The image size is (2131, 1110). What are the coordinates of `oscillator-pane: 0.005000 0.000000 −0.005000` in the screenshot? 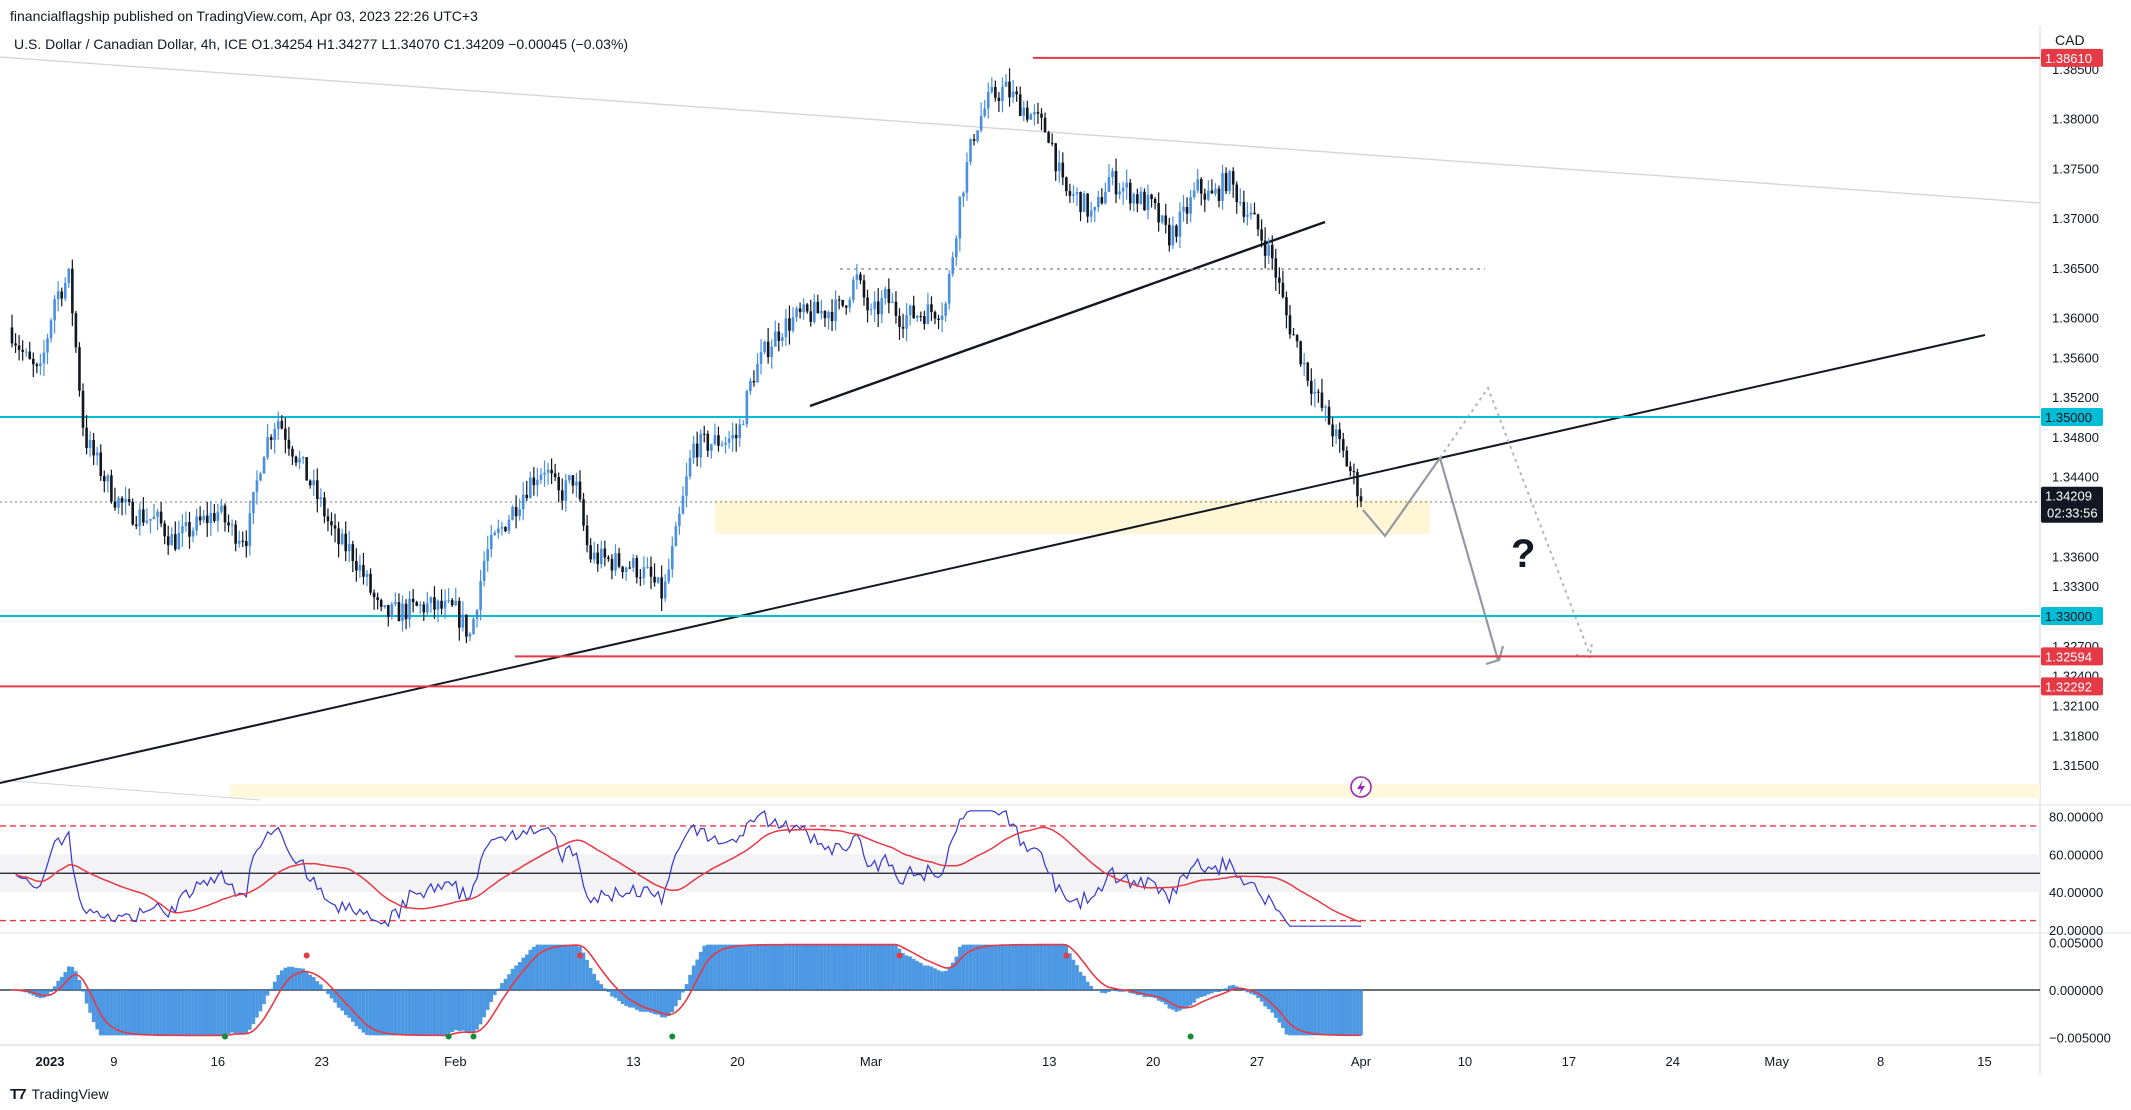 It's located at (1055, 991).